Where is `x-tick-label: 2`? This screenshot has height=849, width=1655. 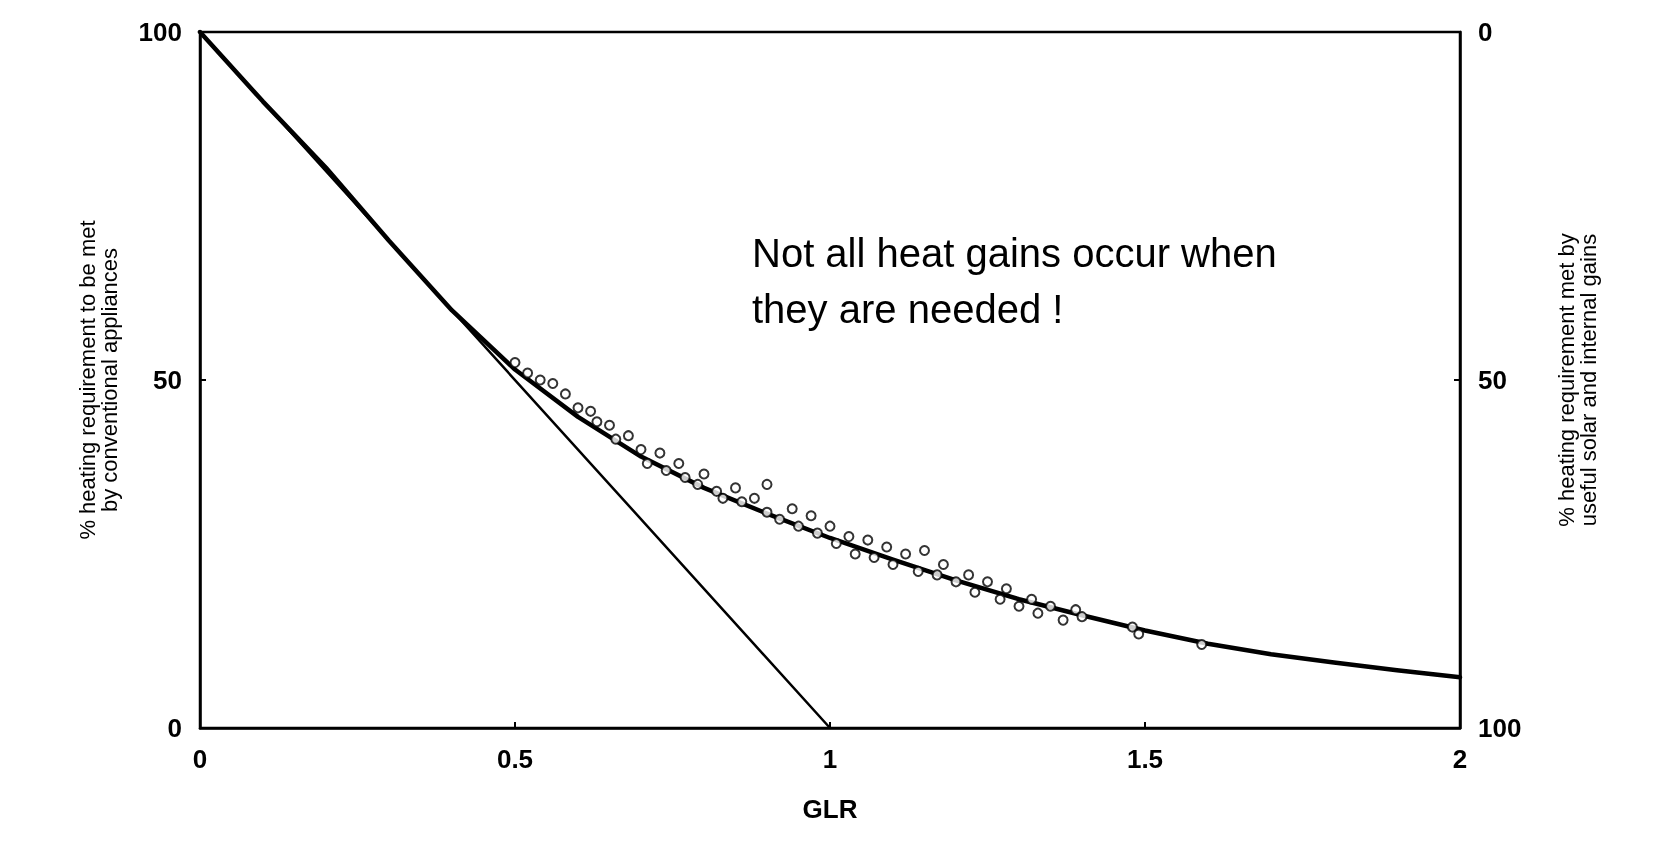
x-tick-label: 2 is located at coordinates (1460, 759).